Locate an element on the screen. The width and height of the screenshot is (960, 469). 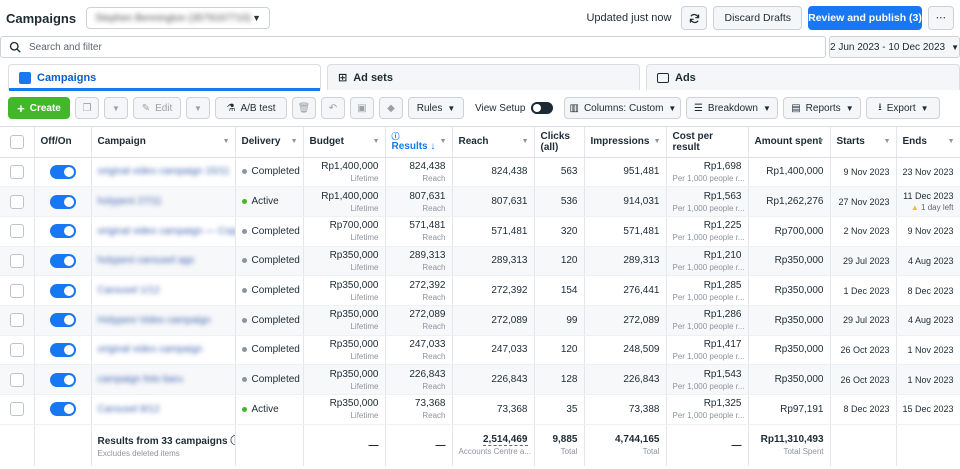
tab-ad-sets: ⊞ Ad sets is located at coordinates (483, 77).